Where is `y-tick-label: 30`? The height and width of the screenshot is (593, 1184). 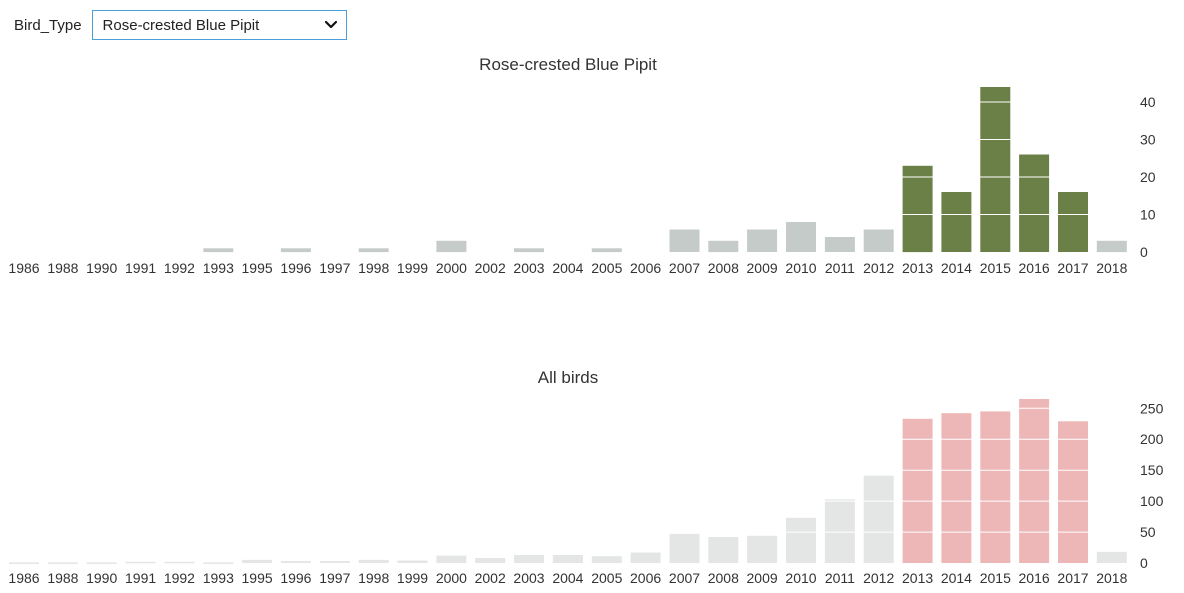
y-tick-label: 30 is located at coordinates (1148, 140).